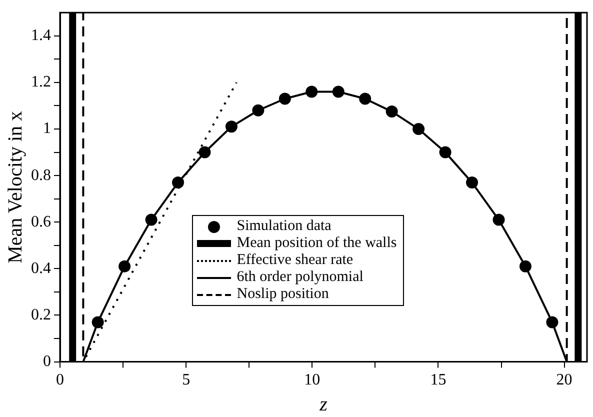 The image size is (593, 417). I want to click on legend-label: Simulation data, so click(284, 227).